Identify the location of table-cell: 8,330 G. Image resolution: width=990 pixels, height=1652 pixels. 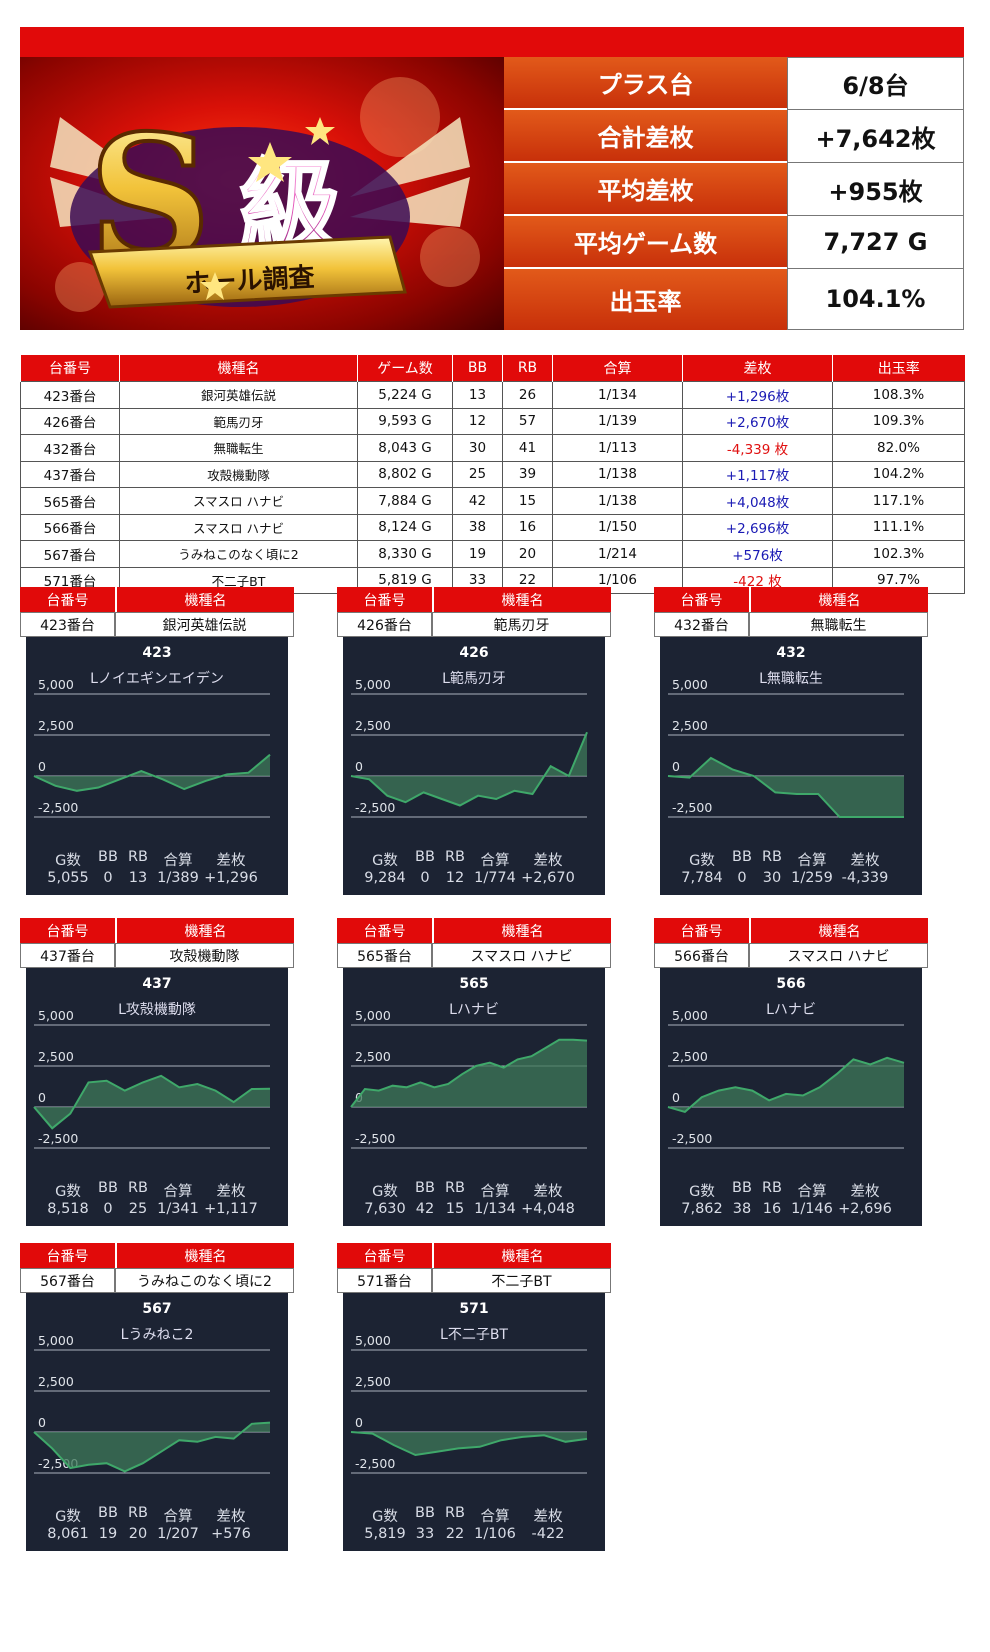
(405, 554).